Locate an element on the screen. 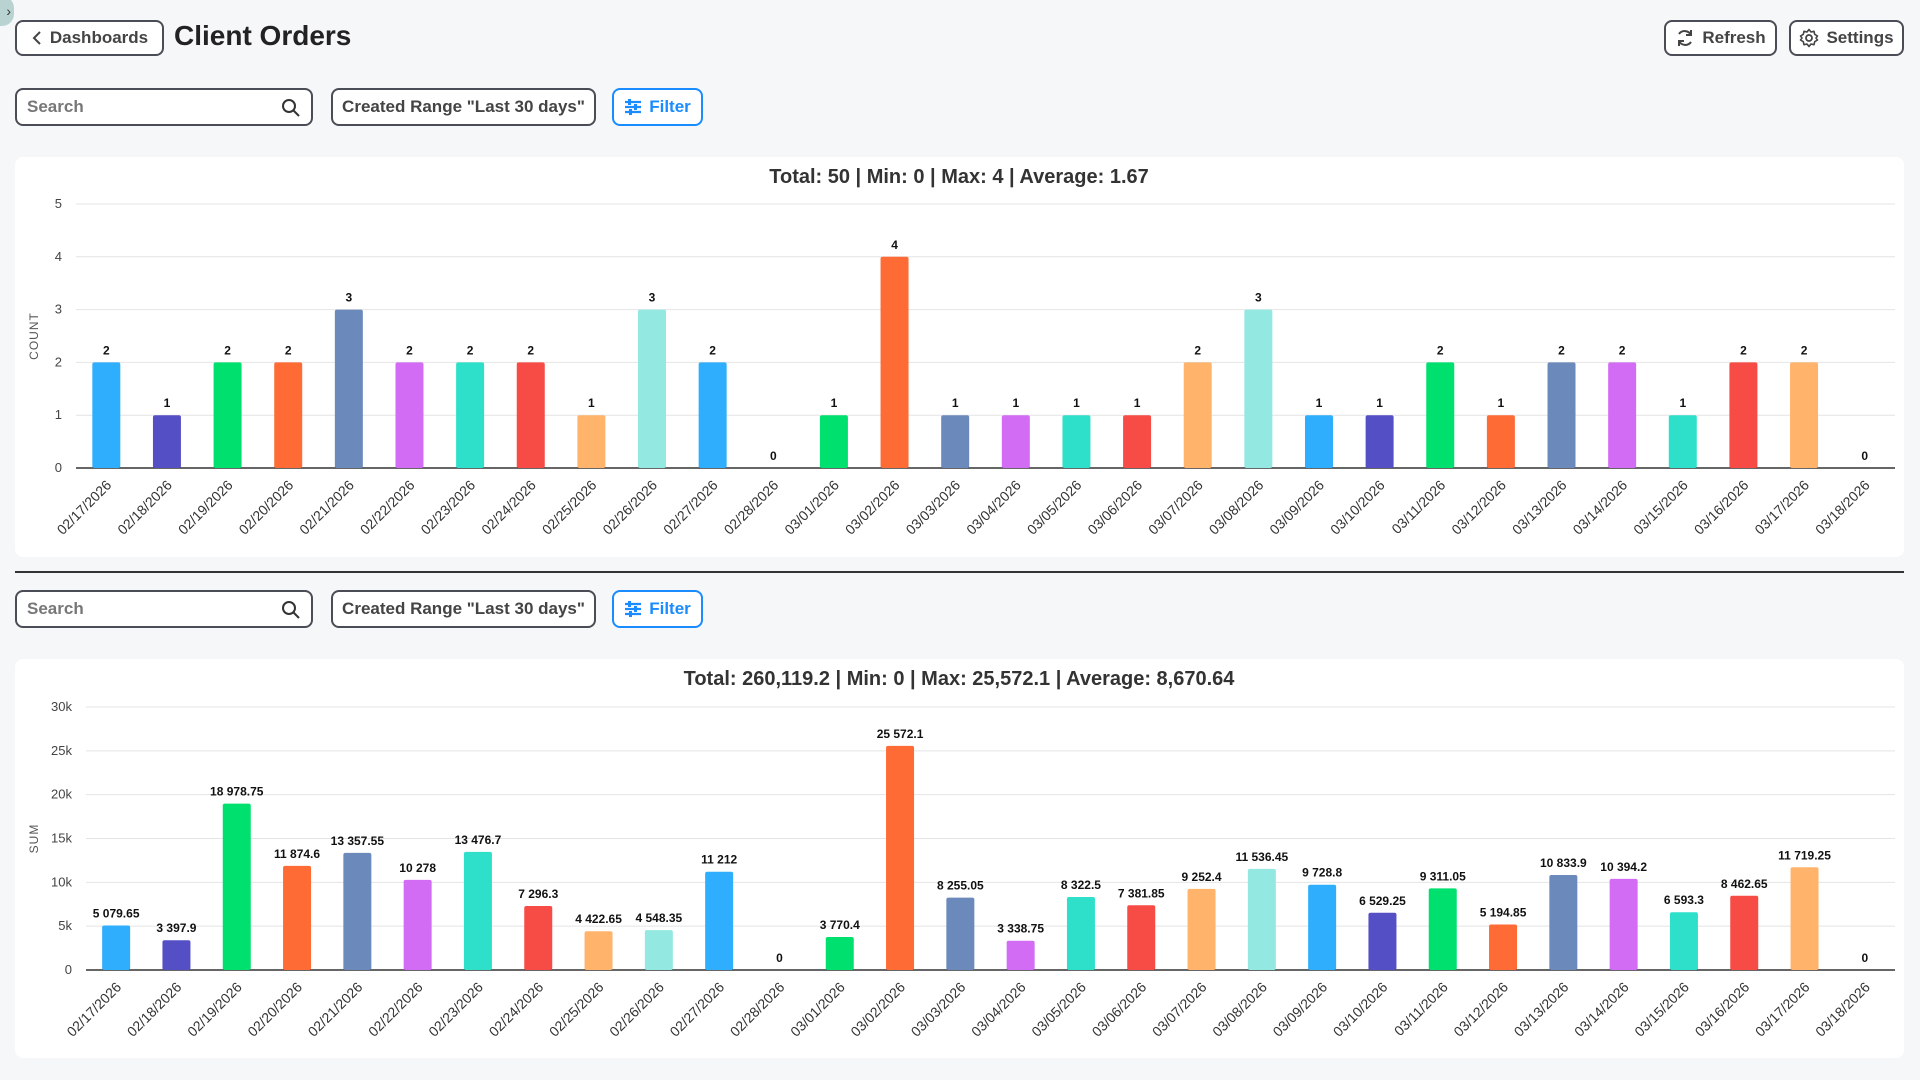 The image size is (1920, 1080). y-tick-label: 5k is located at coordinates (65, 925).